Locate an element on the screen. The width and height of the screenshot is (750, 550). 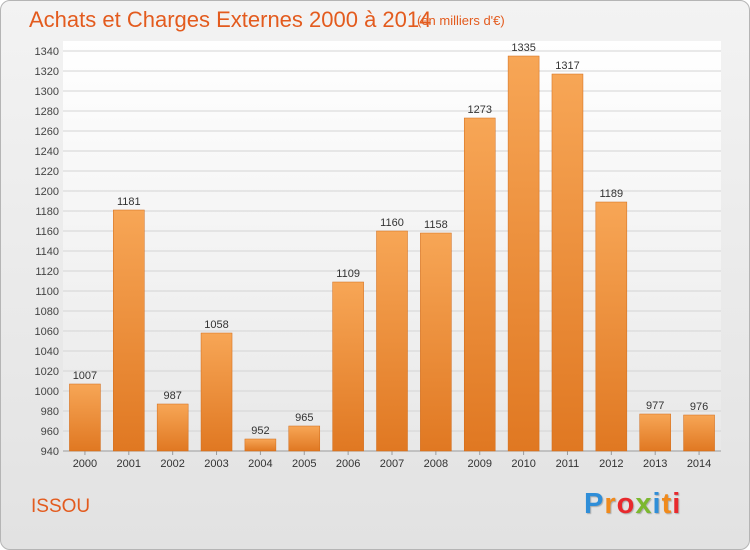
y-tick-label: 1200 is located at coordinates (47, 192).